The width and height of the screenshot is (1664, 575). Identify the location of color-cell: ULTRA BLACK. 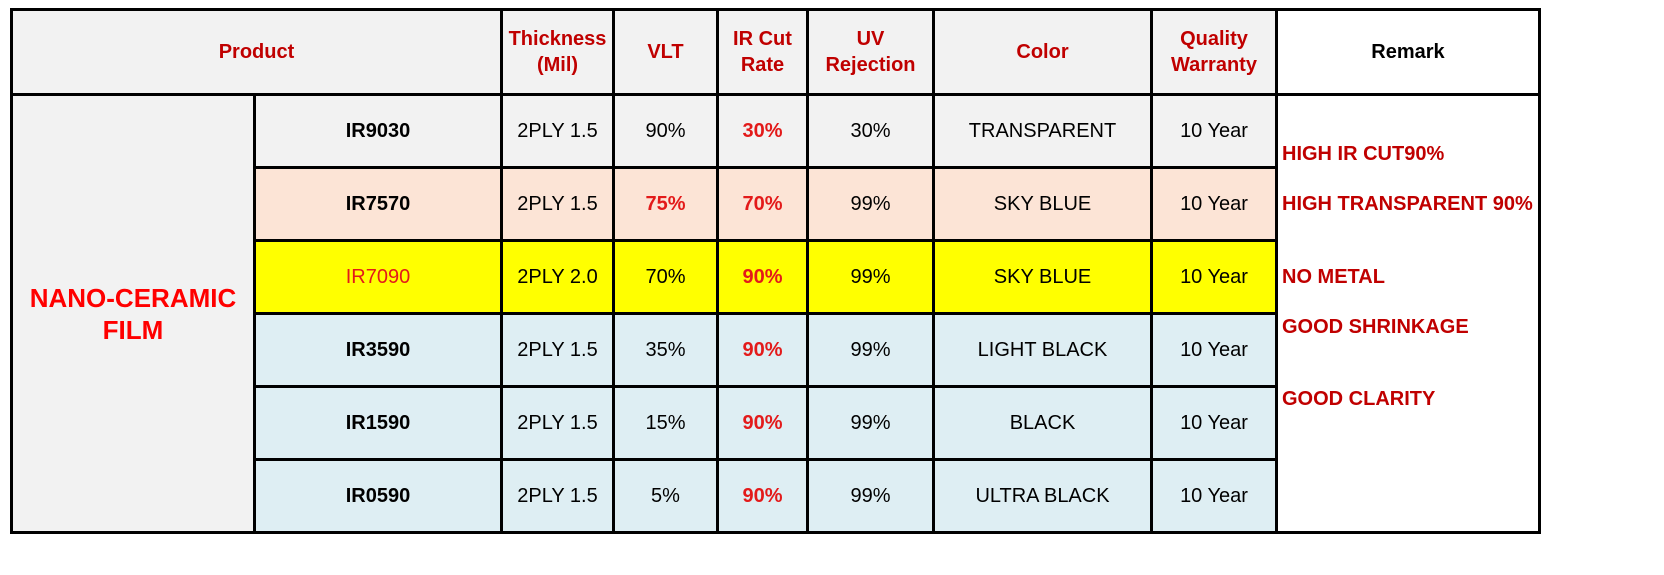
(1042, 496).